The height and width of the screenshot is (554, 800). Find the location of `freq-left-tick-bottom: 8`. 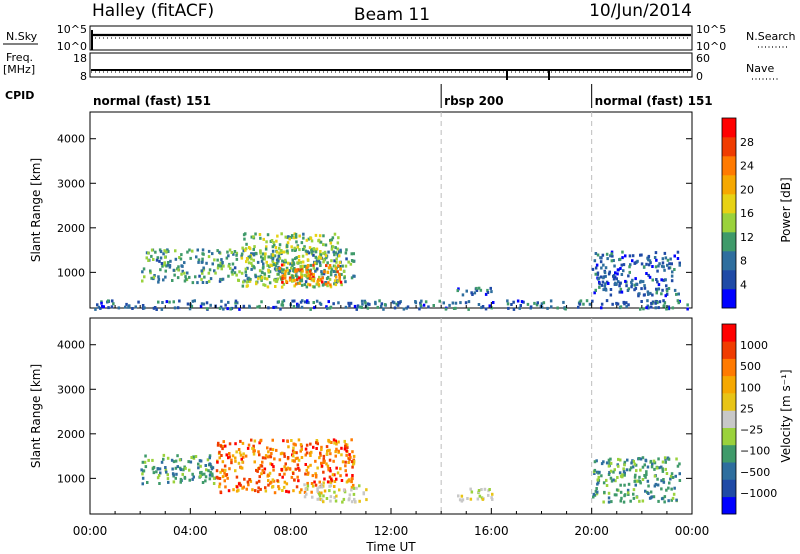

freq-left-tick-bottom: 8 is located at coordinates (83, 76).